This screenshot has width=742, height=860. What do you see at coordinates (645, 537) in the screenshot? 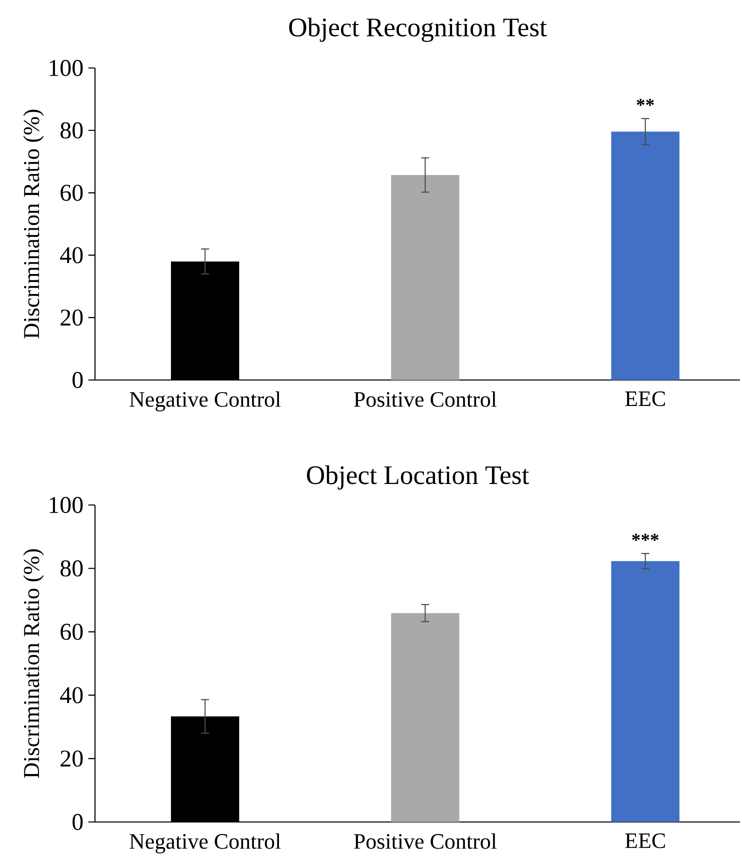
I see `annotation: ***` at bounding box center [645, 537].